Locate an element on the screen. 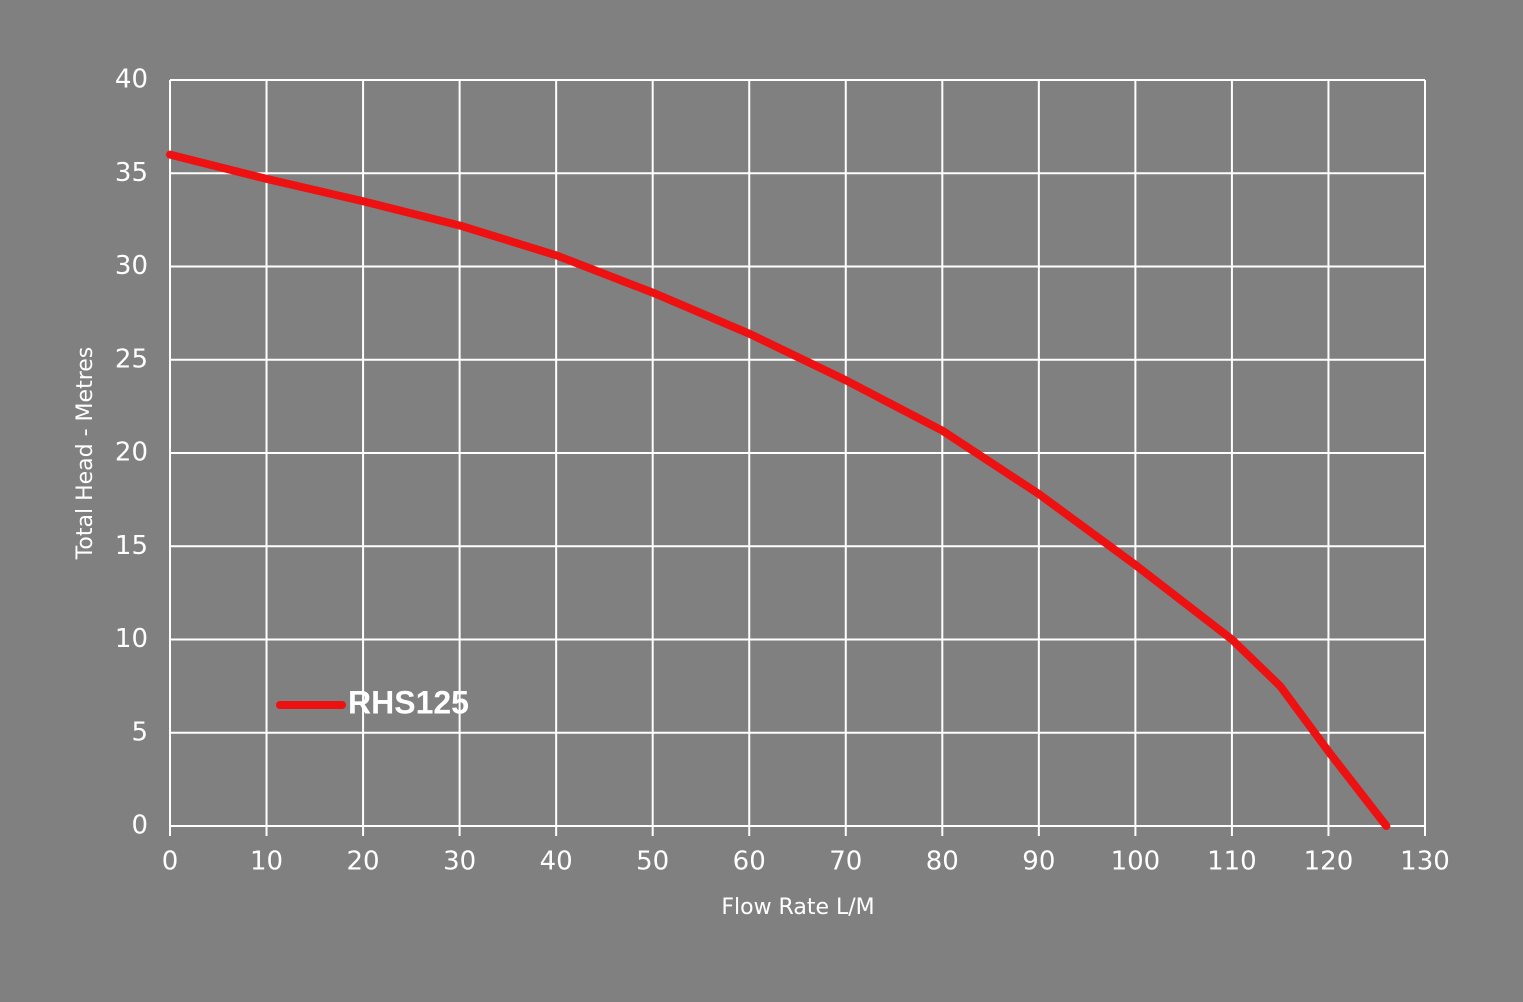  y-tick-label: 10 is located at coordinates (131, 639).